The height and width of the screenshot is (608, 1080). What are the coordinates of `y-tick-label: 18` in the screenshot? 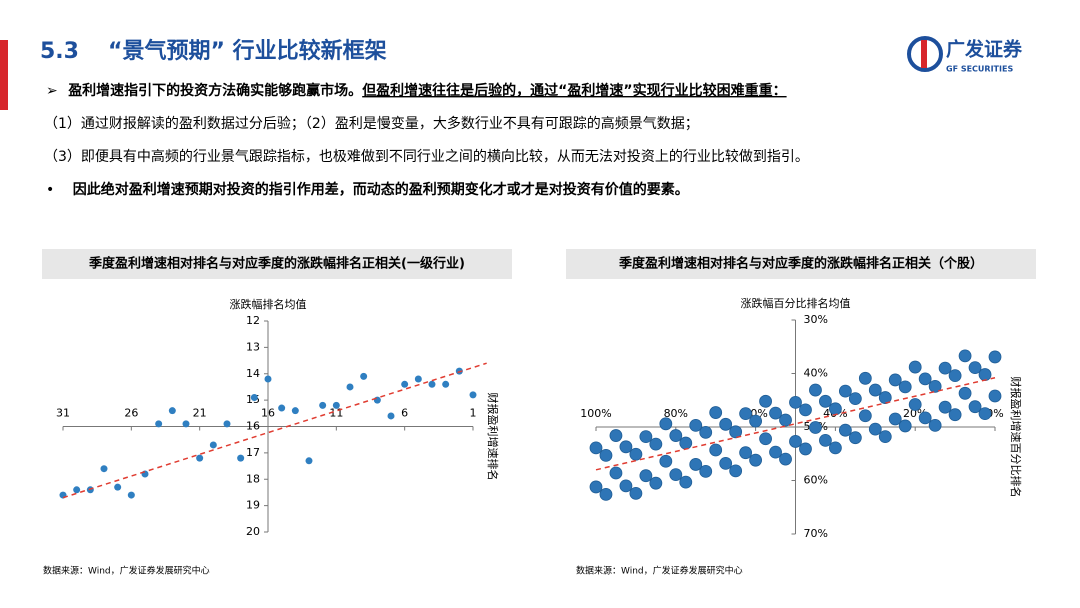 It's located at (253, 478).